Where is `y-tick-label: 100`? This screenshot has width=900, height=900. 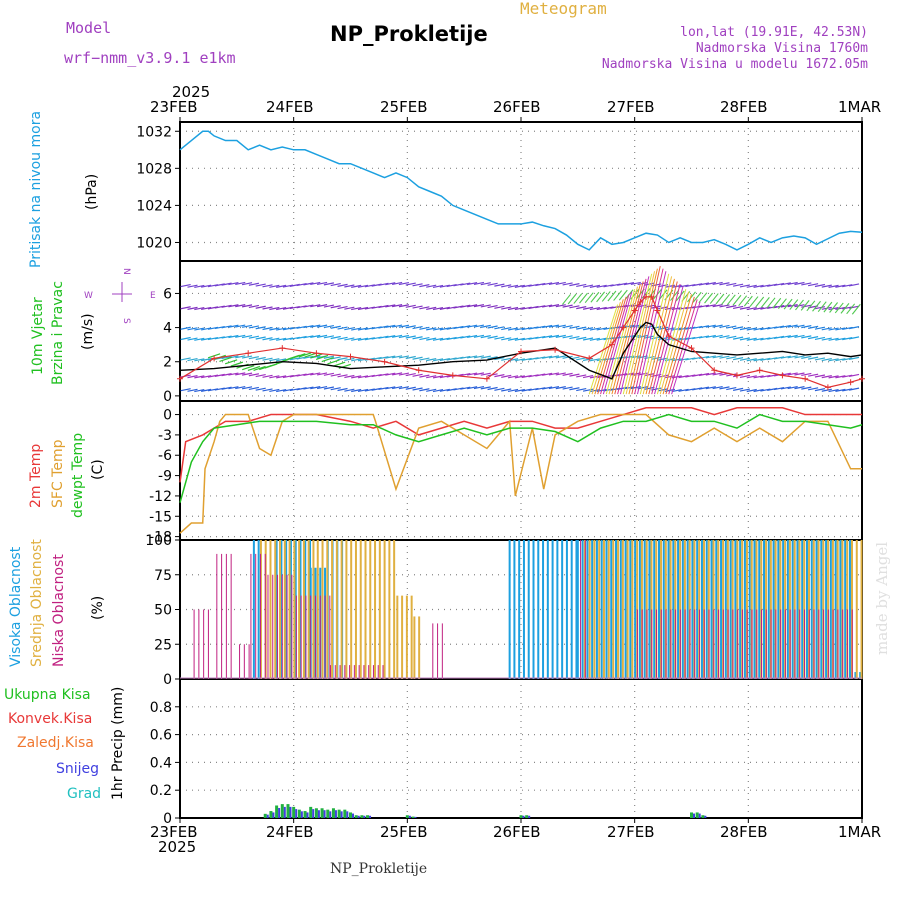
y-tick-label: 100 is located at coordinates (158, 541).